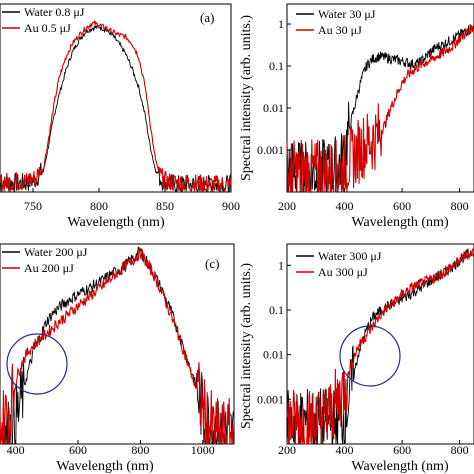 This screenshot has height=474, width=474. I want to click on legend-label: Water 200 μJ, so click(56, 252).